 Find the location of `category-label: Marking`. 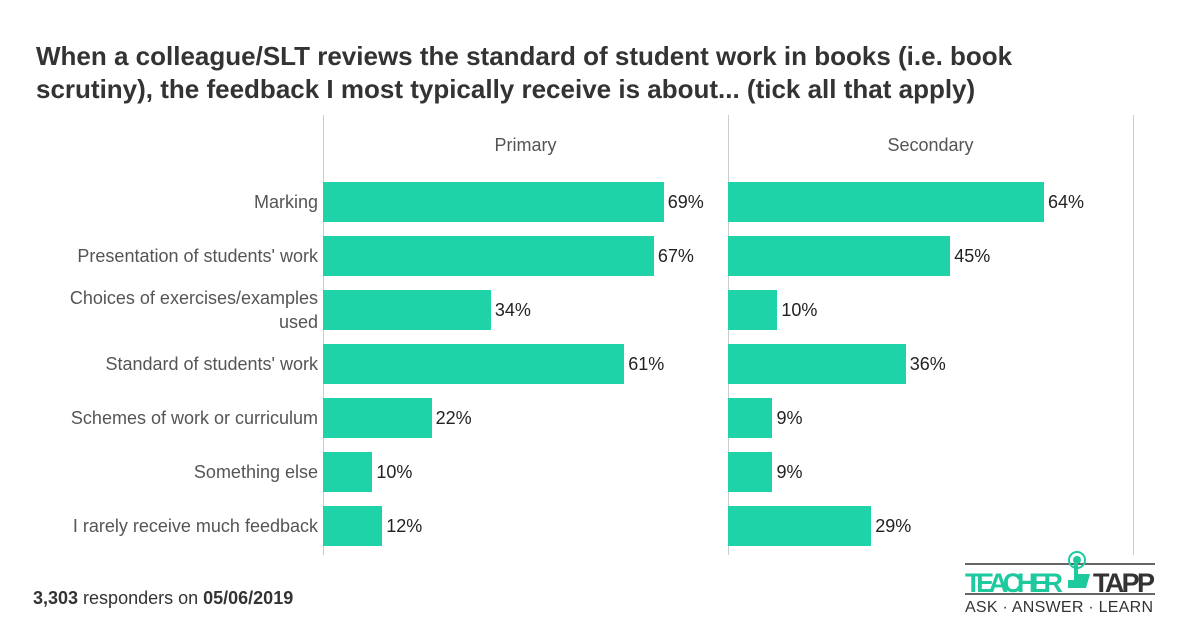

category-label: Marking is located at coordinates (285, 202).